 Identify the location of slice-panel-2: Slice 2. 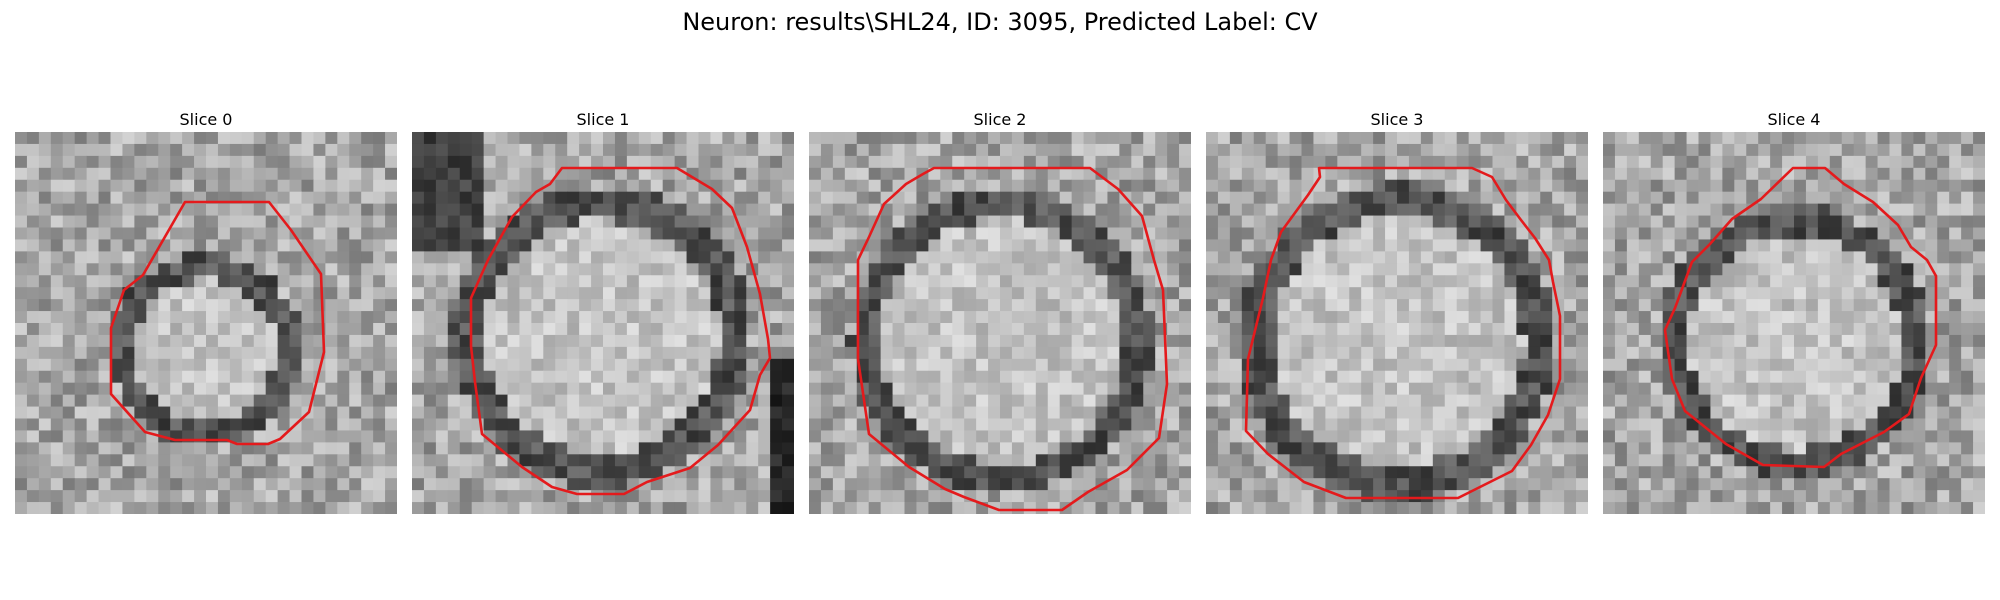
(1000, 311).